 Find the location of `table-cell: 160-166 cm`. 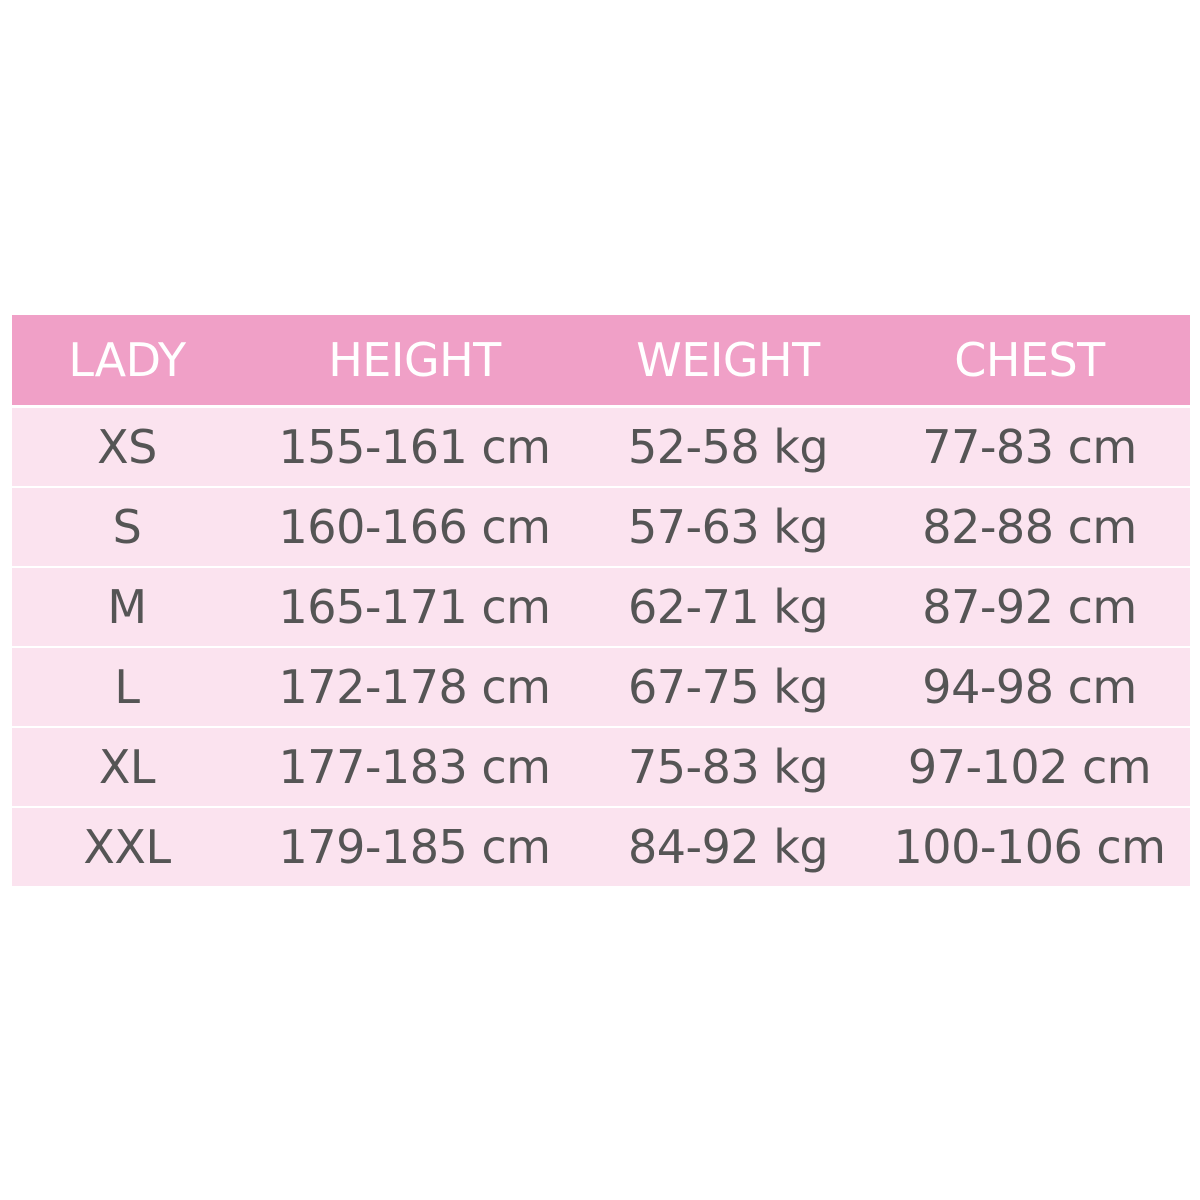

table-cell: 160-166 cm is located at coordinates (414, 527).